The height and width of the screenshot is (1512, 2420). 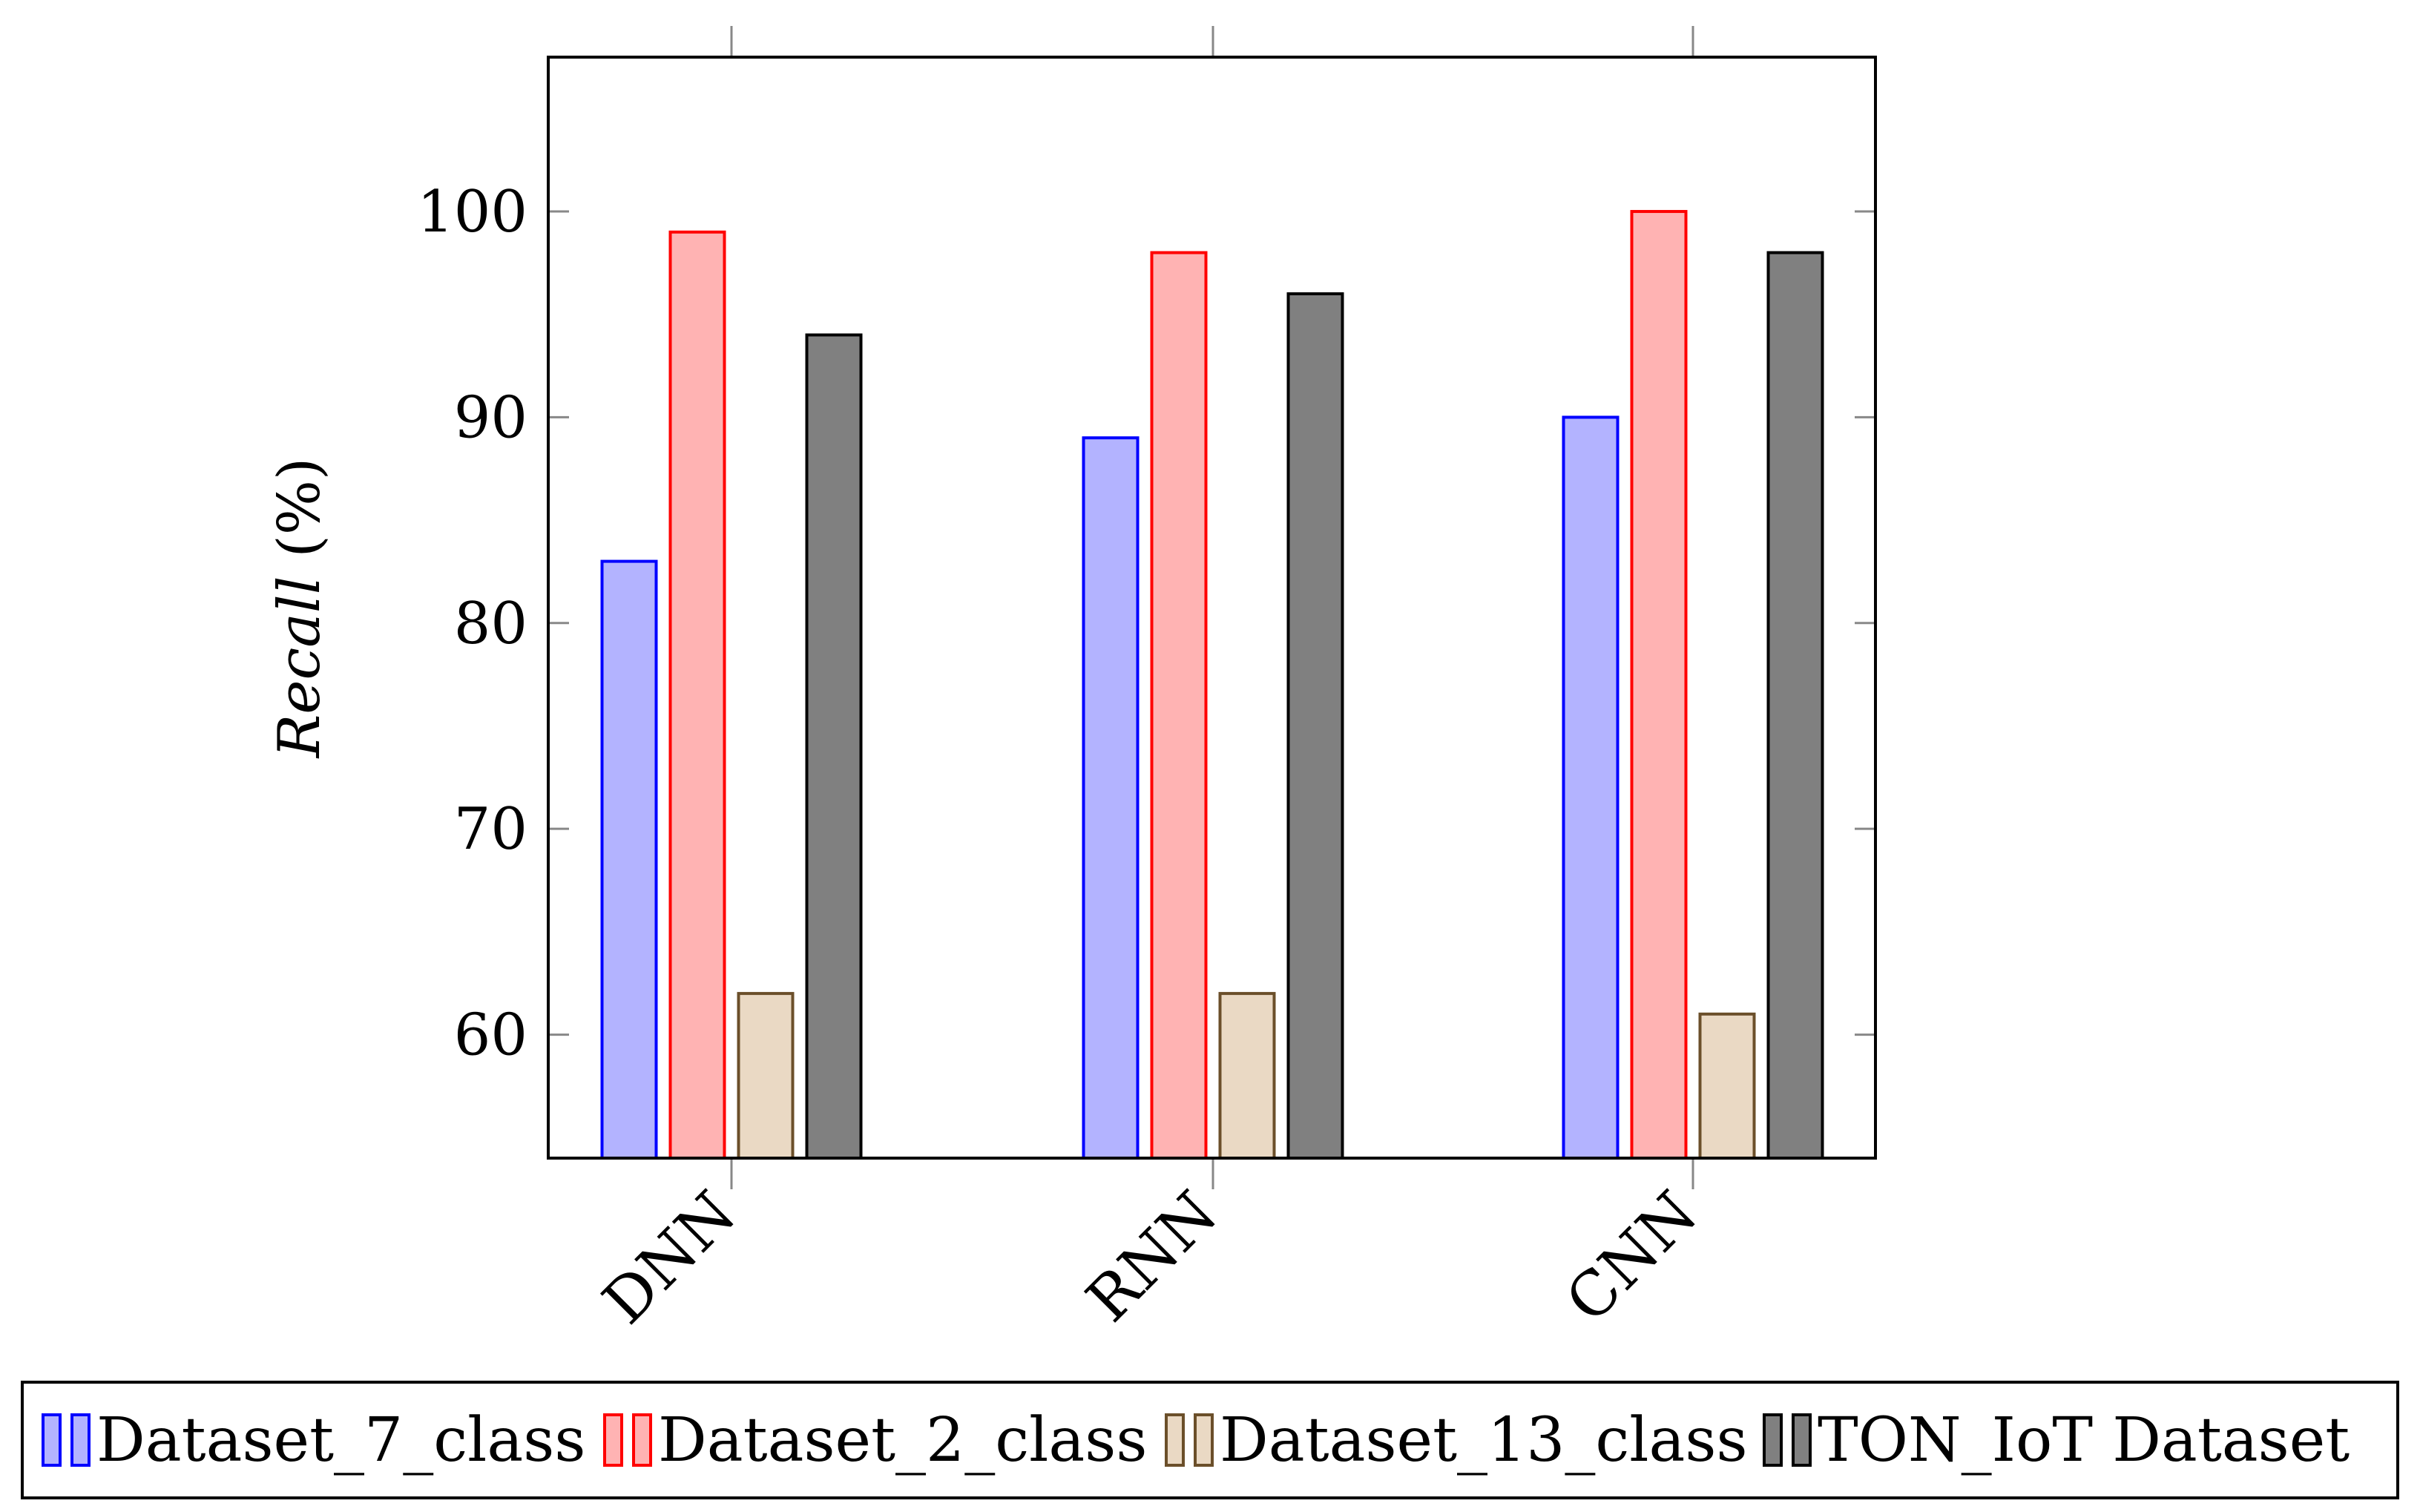 I want to click on bar-dnn-ton-iot-dataset, so click(x=834, y=746).